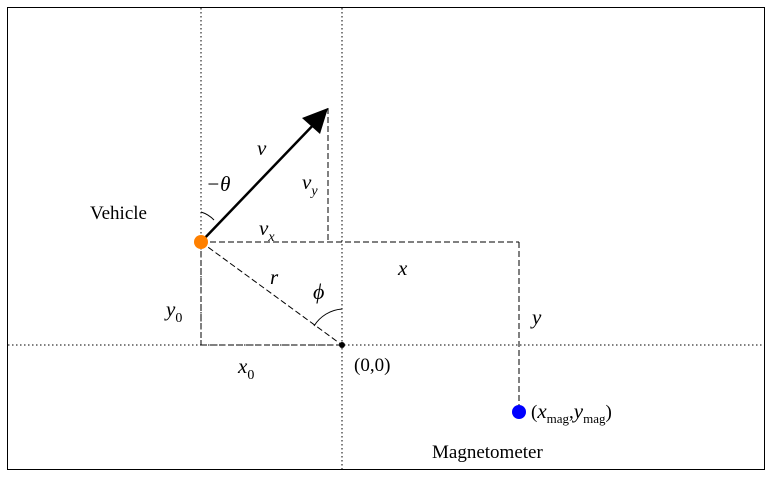 Image resolution: width=765 pixels, height=477 pixels. What do you see at coordinates (218, 184) in the screenshot?
I see `neg-theta-label: −θ` at bounding box center [218, 184].